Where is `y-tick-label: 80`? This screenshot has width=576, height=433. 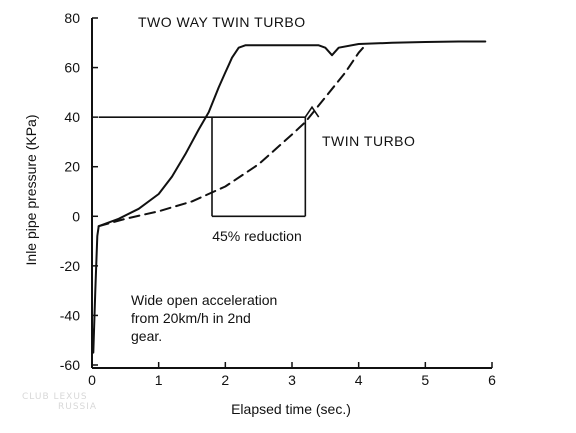
y-tick-label: 80 is located at coordinates (72, 18).